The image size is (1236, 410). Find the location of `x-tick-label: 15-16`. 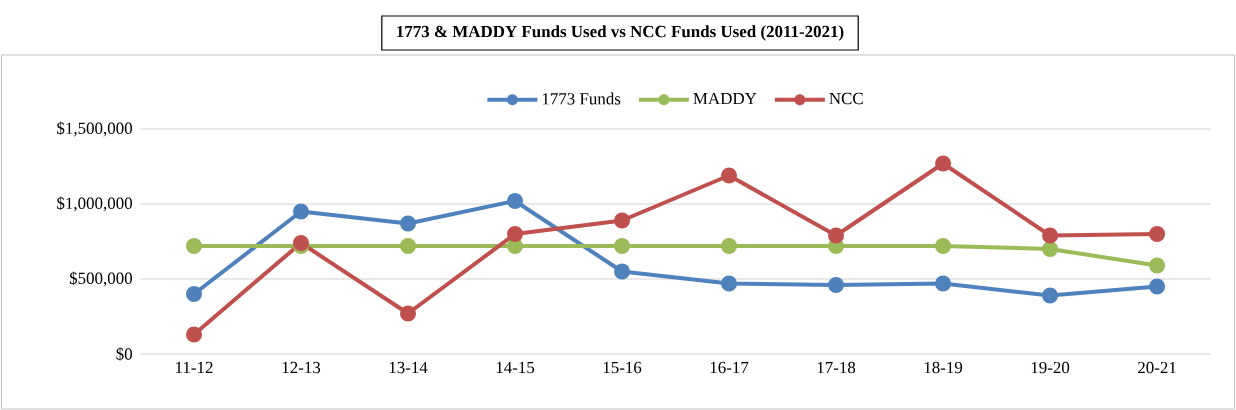

x-tick-label: 15-16 is located at coordinates (622, 367).